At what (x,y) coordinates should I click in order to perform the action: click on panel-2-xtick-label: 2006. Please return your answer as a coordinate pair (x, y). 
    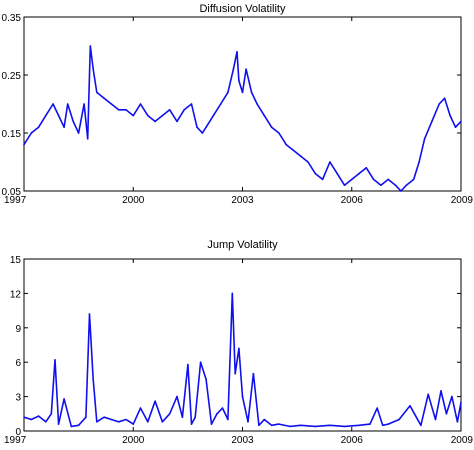
    Looking at the image, I should click on (352, 440).